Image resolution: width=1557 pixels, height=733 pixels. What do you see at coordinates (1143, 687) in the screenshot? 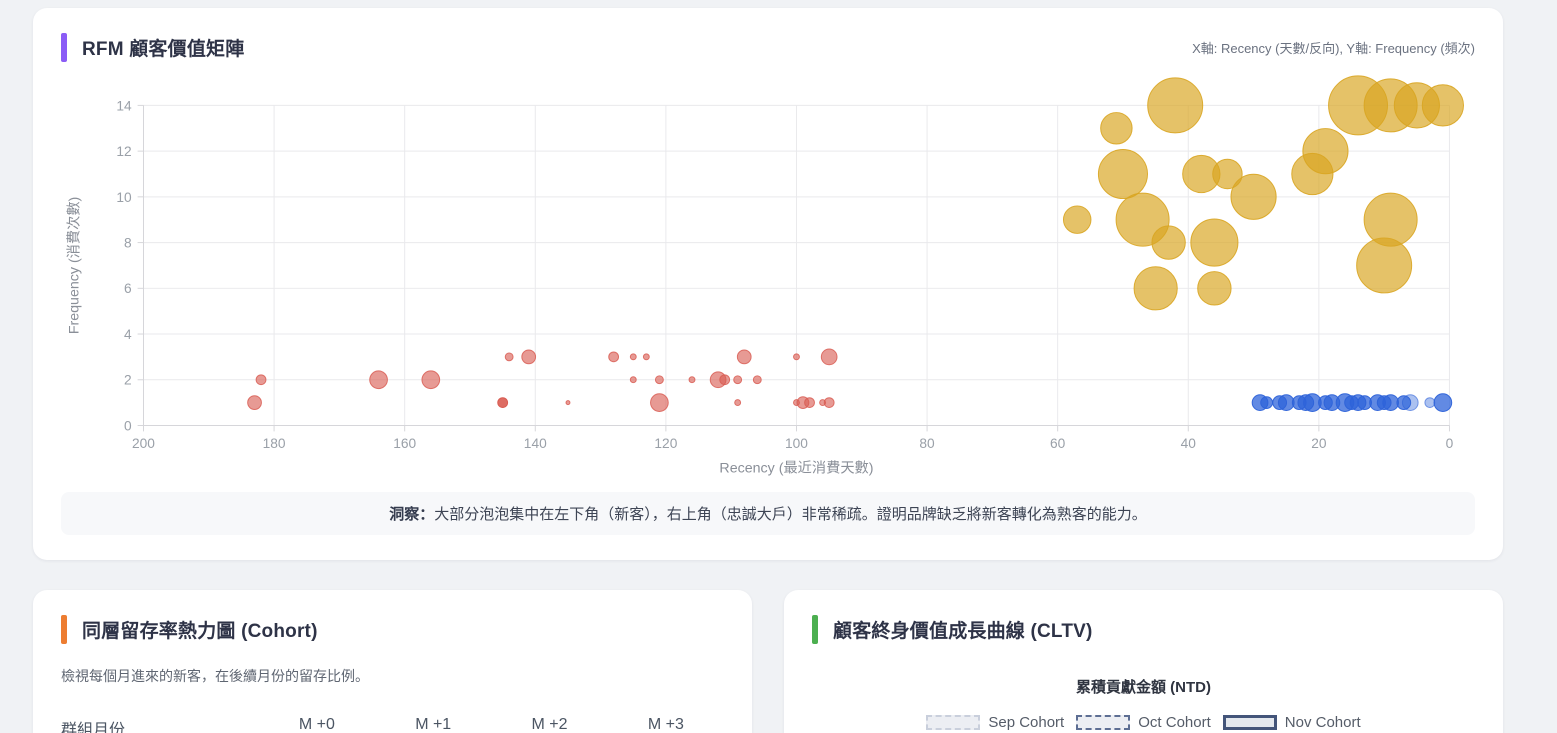
I see `cltv-chart-title: 累積貢獻金額 (NTD)` at bounding box center [1143, 687].